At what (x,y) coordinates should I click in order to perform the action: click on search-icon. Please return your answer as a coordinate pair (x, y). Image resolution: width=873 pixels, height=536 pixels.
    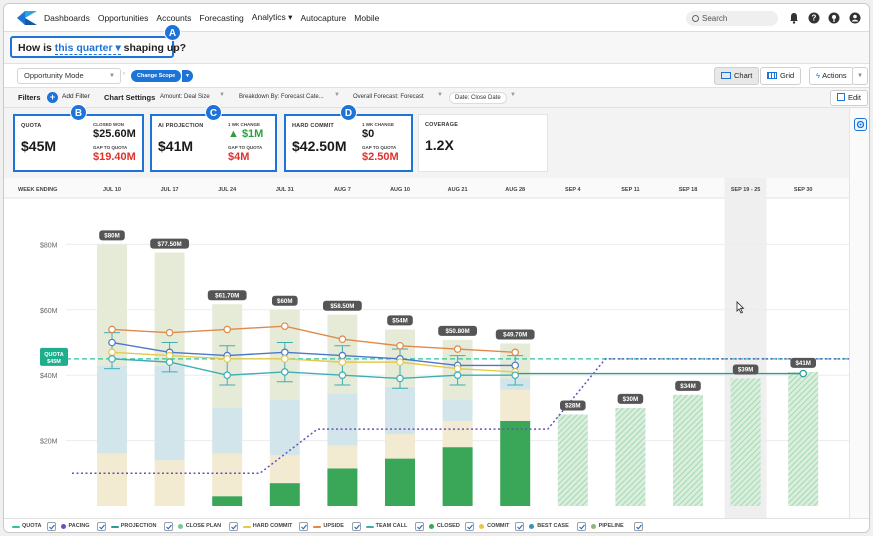
    Looking at the image, I should click on (695, 18).